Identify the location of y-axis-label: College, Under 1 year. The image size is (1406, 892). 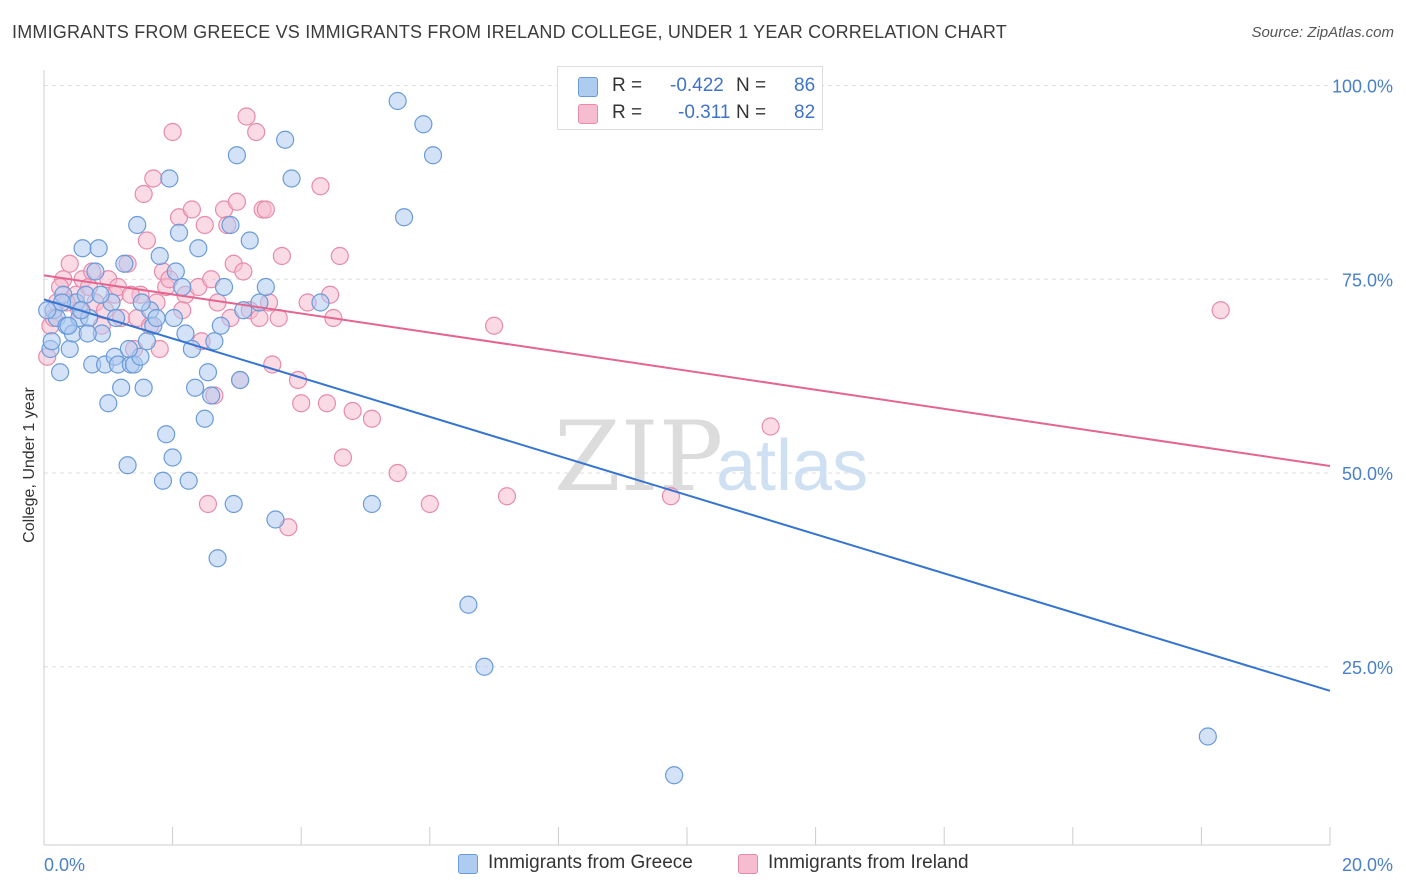
(29, 465).